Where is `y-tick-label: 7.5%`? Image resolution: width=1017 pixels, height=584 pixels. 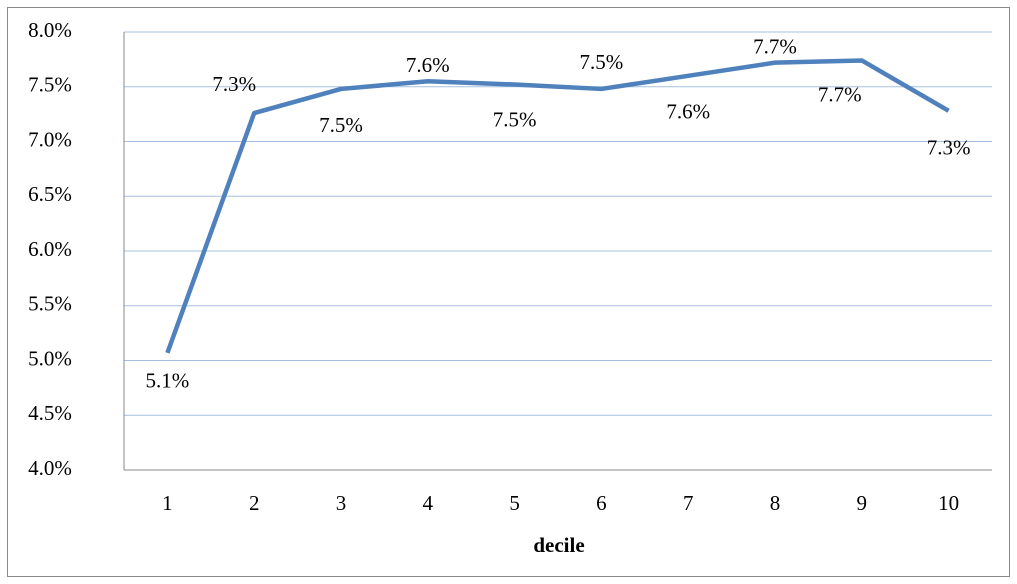
y-tick-label: 7.5% is located at coordinates (50, 85).